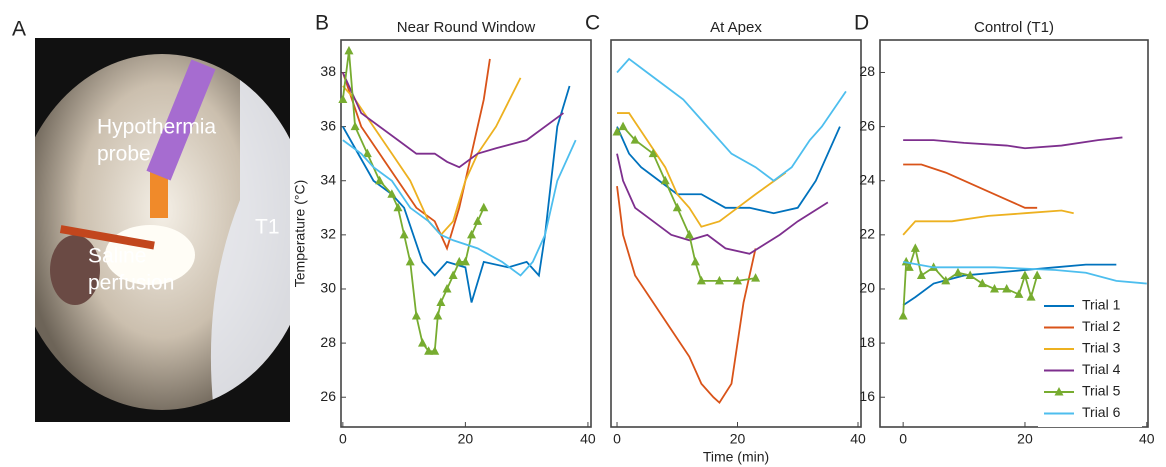 The height and width of the screenshot is (467, 1166). I want to click on photo-annotation: perfusion, so click(131, 283).